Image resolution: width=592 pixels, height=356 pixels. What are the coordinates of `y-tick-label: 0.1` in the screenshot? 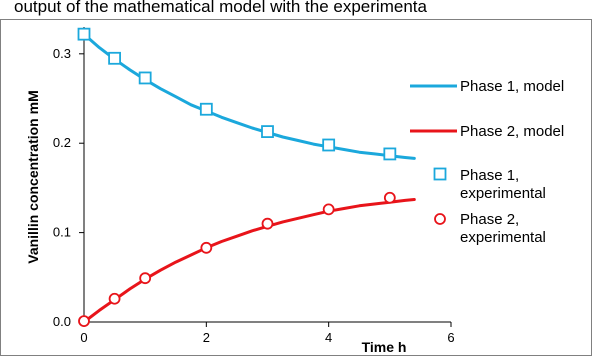 It's located at (62, 232).